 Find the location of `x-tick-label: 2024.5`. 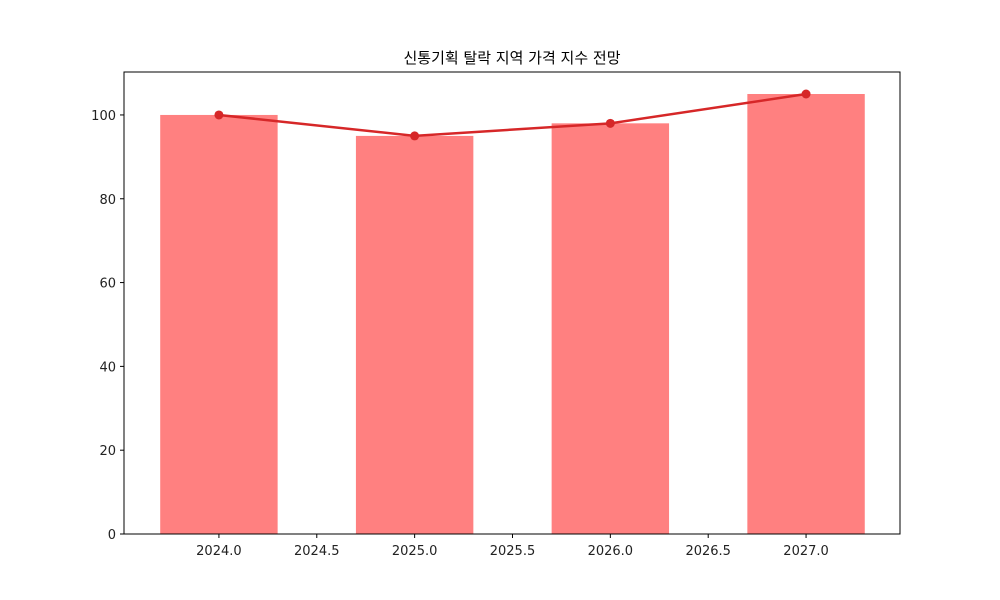

x-tick-label: 2024.5 is located at coordinates (317, 551).